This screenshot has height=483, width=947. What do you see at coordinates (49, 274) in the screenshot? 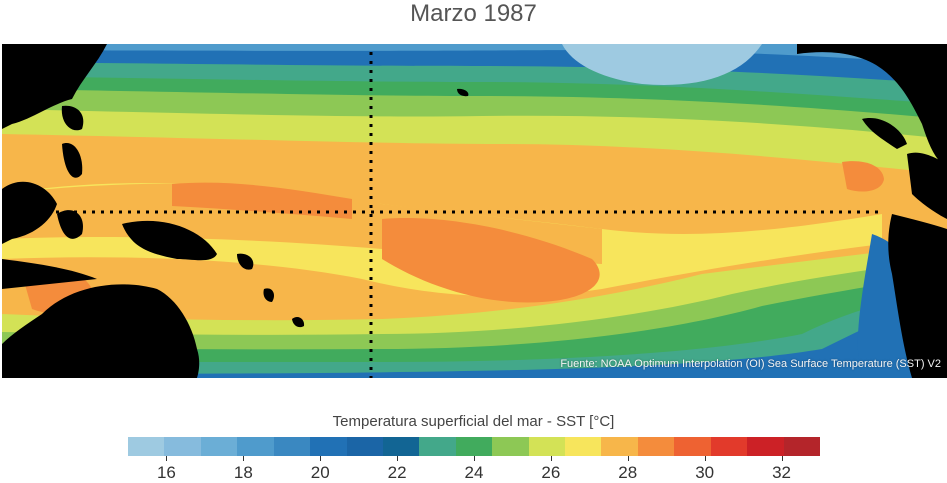
I see `land-java` at bounding box center [49, 274].